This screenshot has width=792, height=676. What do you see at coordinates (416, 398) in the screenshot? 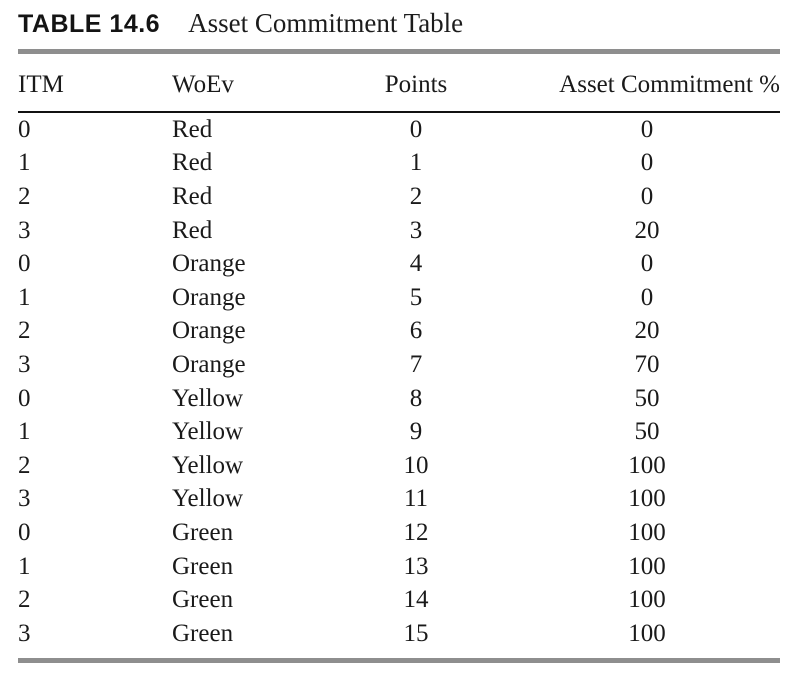
I see `table-cell: 8` at bounding box center [416, 398].